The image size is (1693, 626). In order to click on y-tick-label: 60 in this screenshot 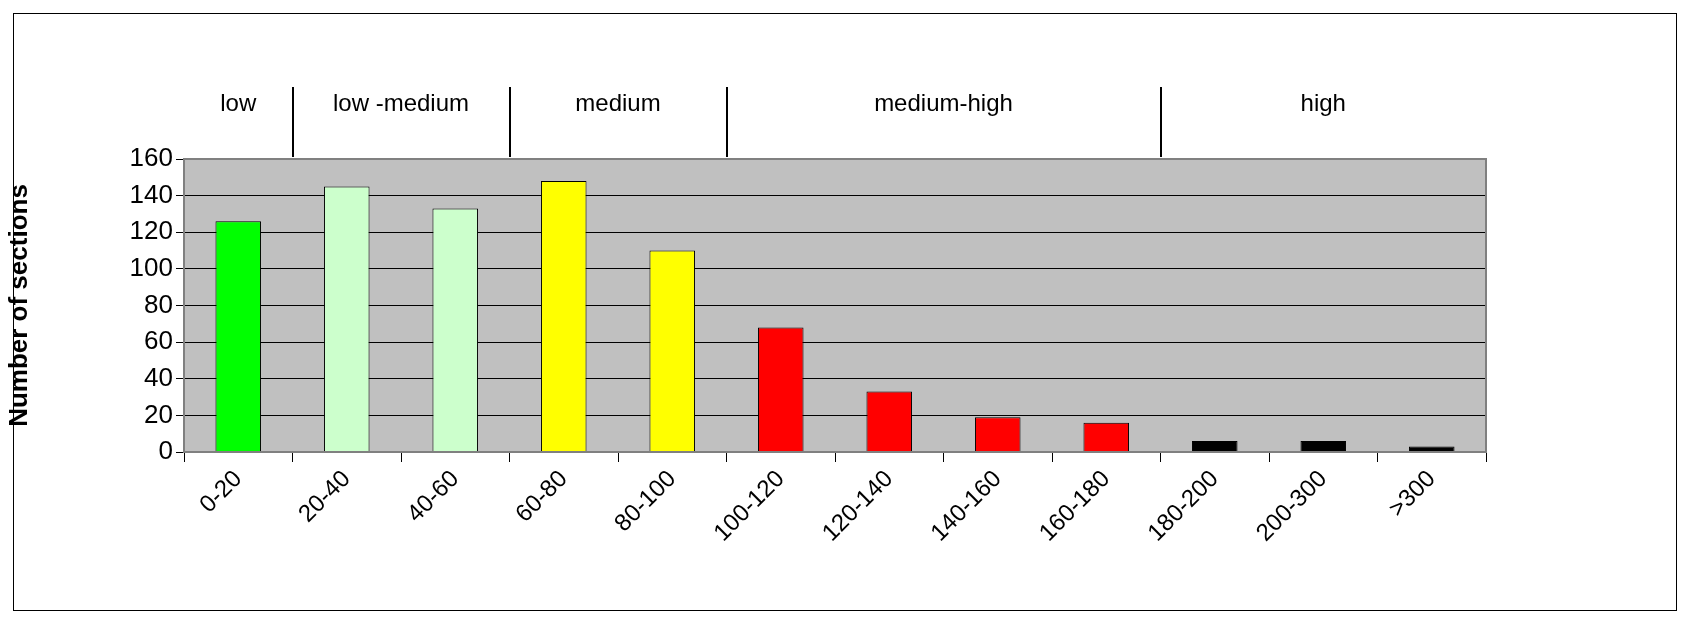, I will do `click(158, 340)`.